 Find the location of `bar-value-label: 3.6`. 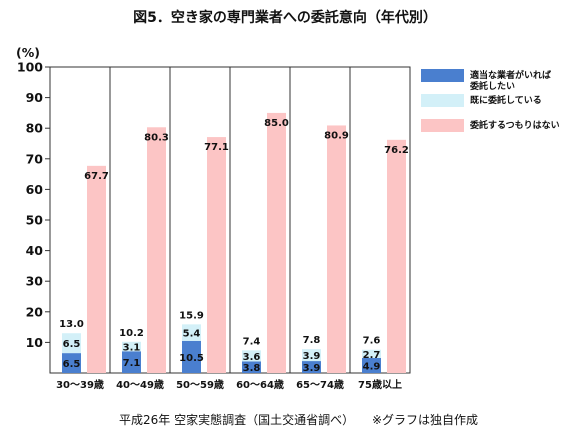

bar-value-label: 3.6 is located at coordinates (252, 357).